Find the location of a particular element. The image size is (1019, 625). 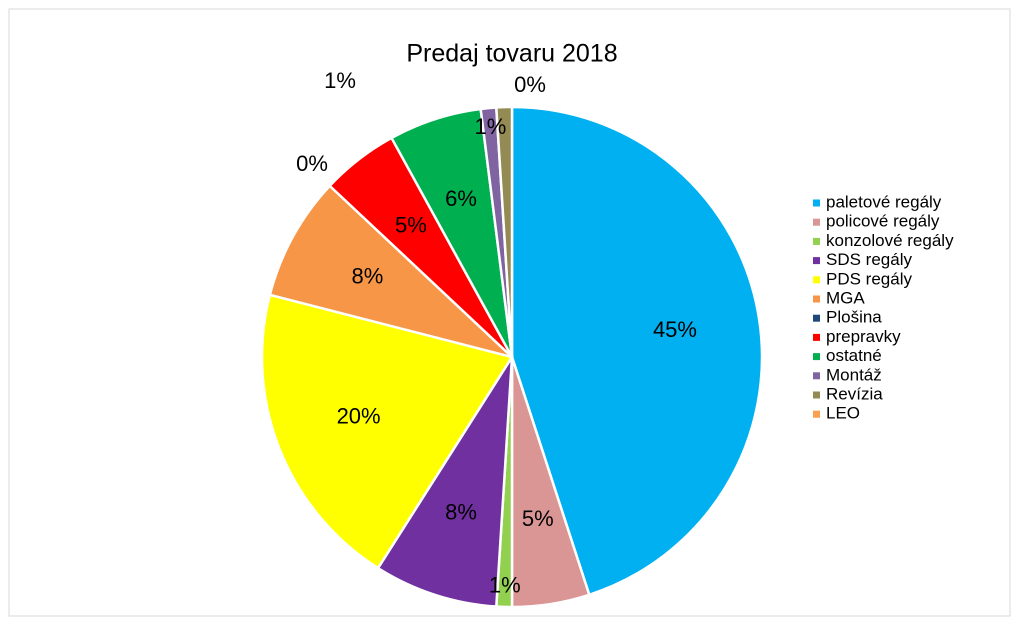

legend-label: Plošina is located at coordinates (854, 317).